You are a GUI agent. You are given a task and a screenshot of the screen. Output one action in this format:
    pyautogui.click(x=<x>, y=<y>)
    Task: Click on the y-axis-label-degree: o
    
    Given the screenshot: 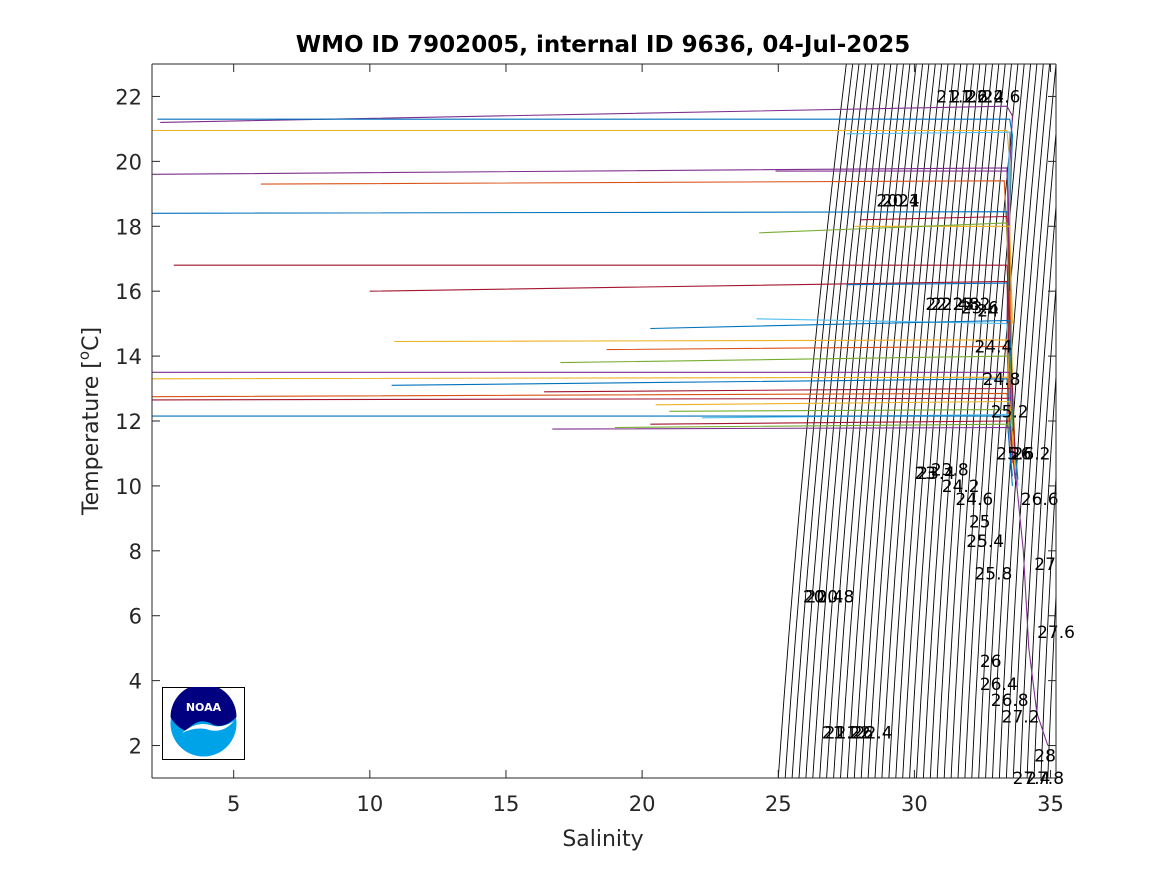 What is the action you would take?
    pyautogui.click(x=84, y=355)
    